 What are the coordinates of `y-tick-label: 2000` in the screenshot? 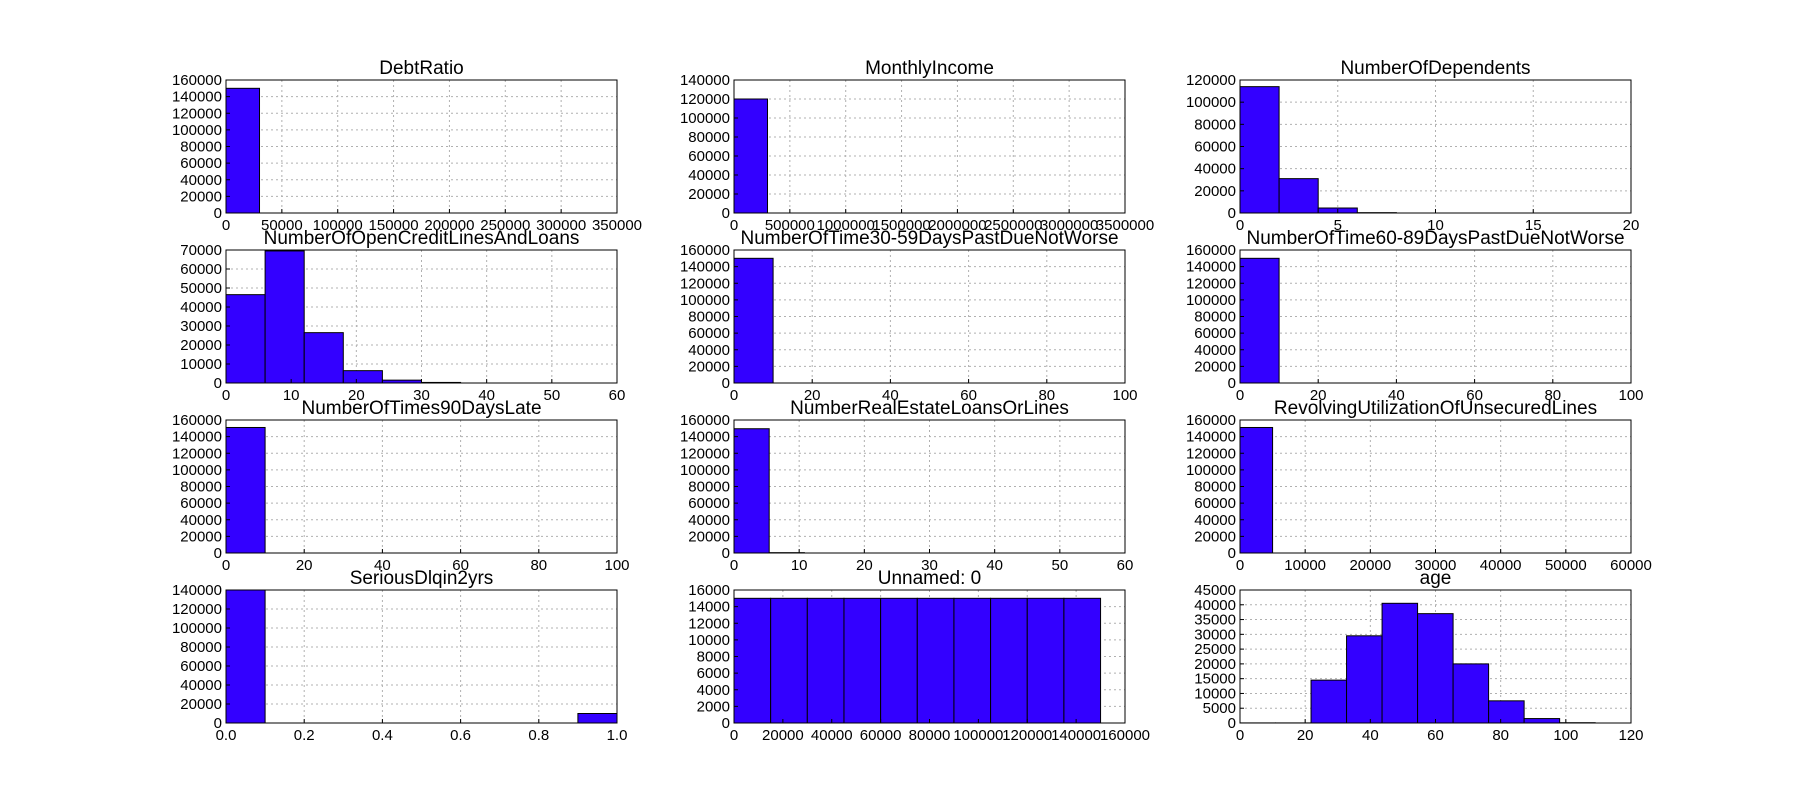 It's located at (713, 706).